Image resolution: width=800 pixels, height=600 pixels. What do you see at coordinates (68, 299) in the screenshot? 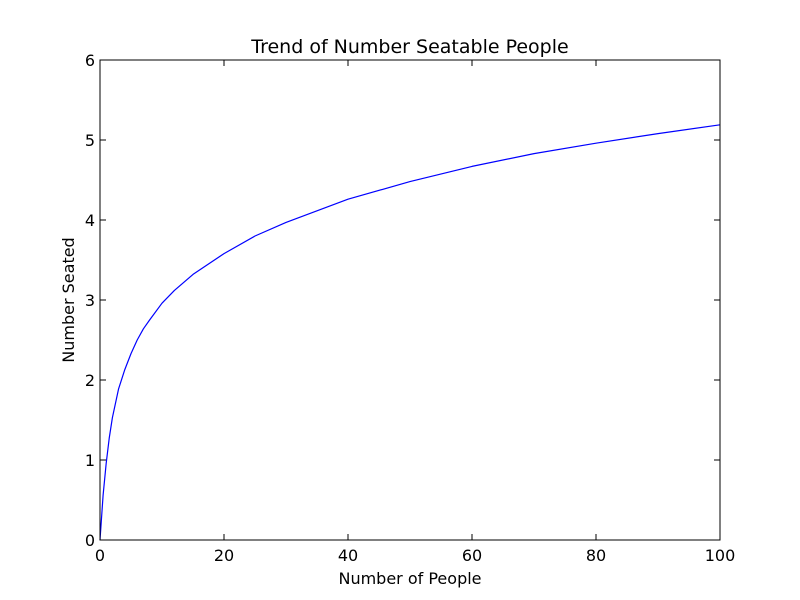
I see `y-axis-label: Number Seated` at bounding box center [68, 299].